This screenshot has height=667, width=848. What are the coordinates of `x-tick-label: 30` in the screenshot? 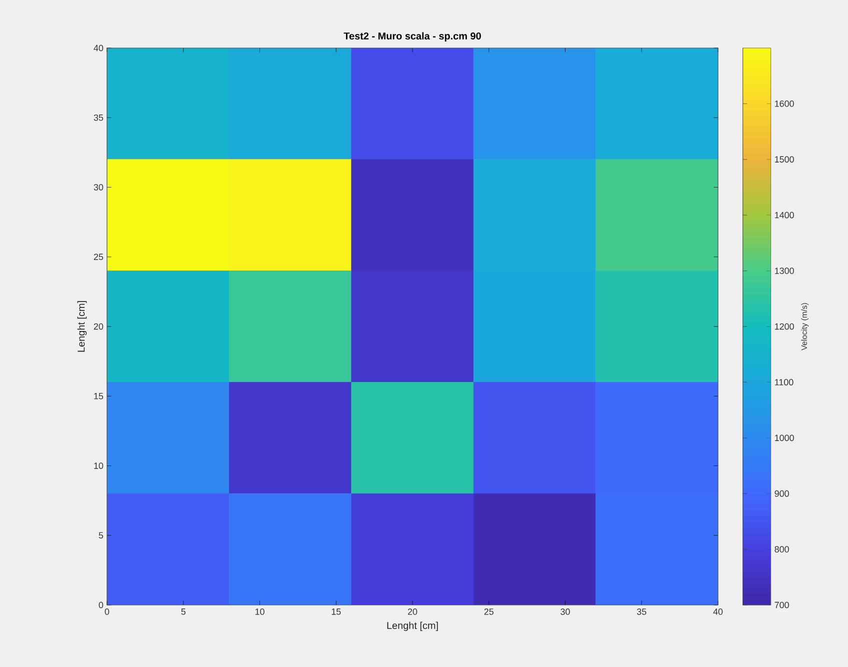 It's located at (565, 611).